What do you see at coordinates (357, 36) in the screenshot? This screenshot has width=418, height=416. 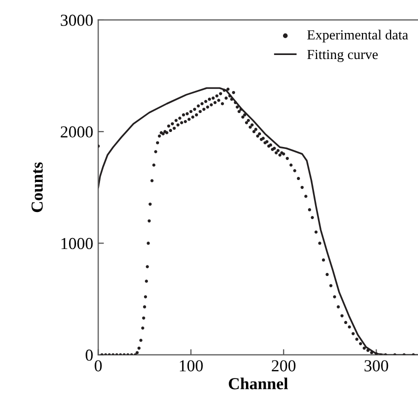 I see `legend-label: Experimental data` at bounding box center [357, 36].